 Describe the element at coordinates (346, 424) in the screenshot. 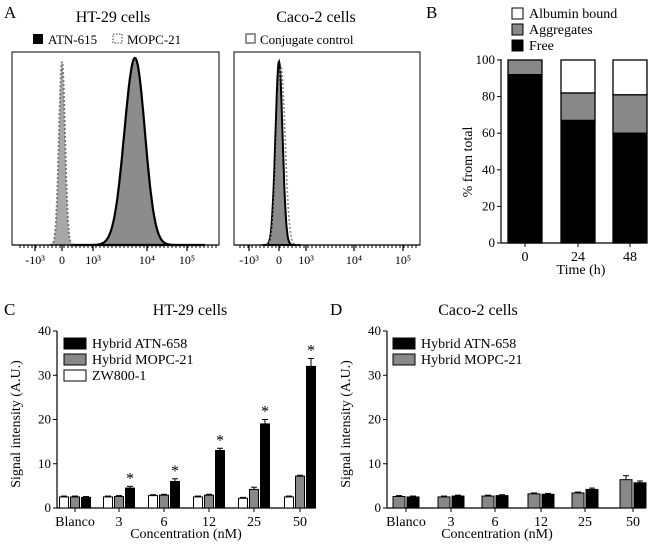

I see `chart-d-ylabel: Signal intensity (A.U.)` at that location.